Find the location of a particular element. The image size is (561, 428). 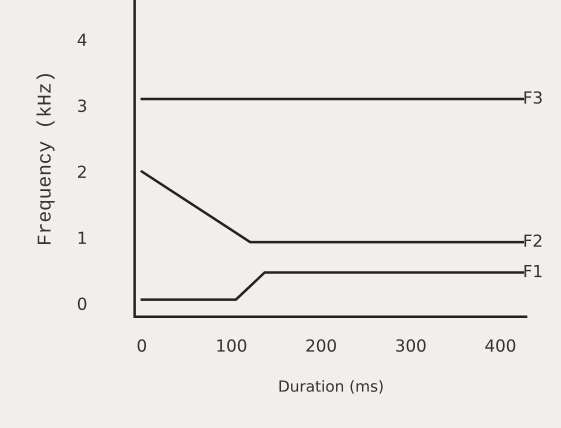

x-tick-label: 0 is located at coordinates (142, 345).